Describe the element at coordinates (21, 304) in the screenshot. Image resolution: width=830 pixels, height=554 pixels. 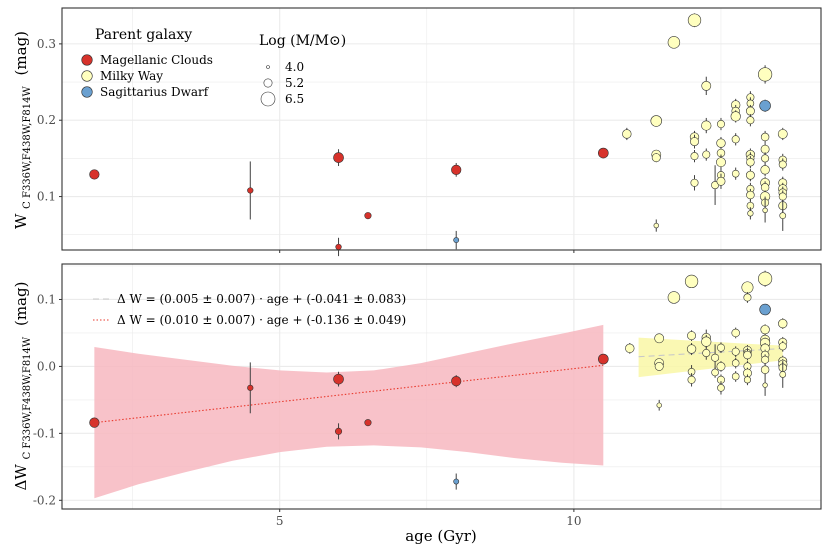
I see `bottom-y-axis-title-unit: (mag)` at that location.